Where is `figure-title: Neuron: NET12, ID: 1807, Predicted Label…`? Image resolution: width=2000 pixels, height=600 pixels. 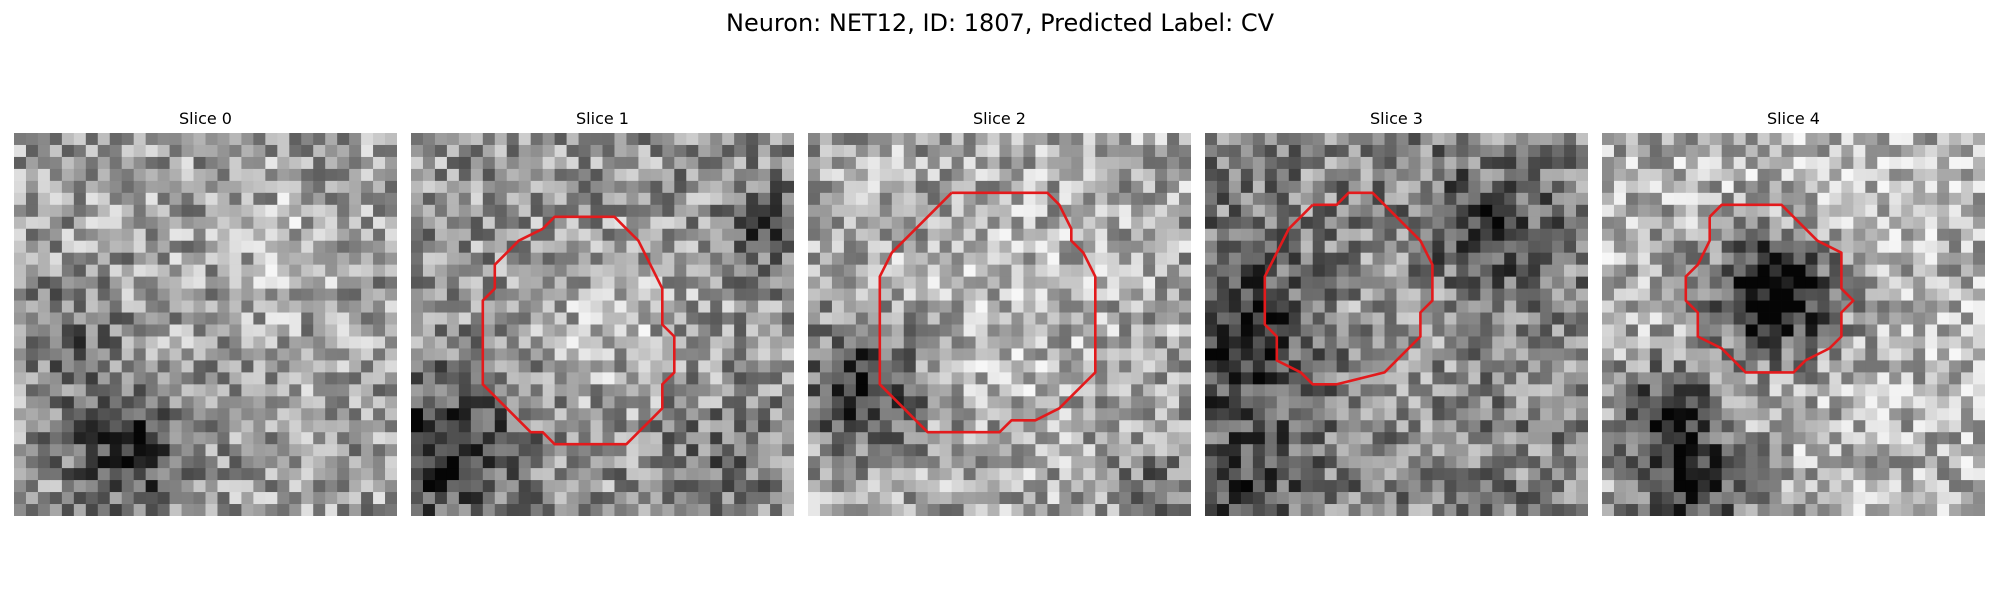
figure-title: Neuron: NET12, ID: 1807, Predicted Label… is located at coordinates (1000, 23).